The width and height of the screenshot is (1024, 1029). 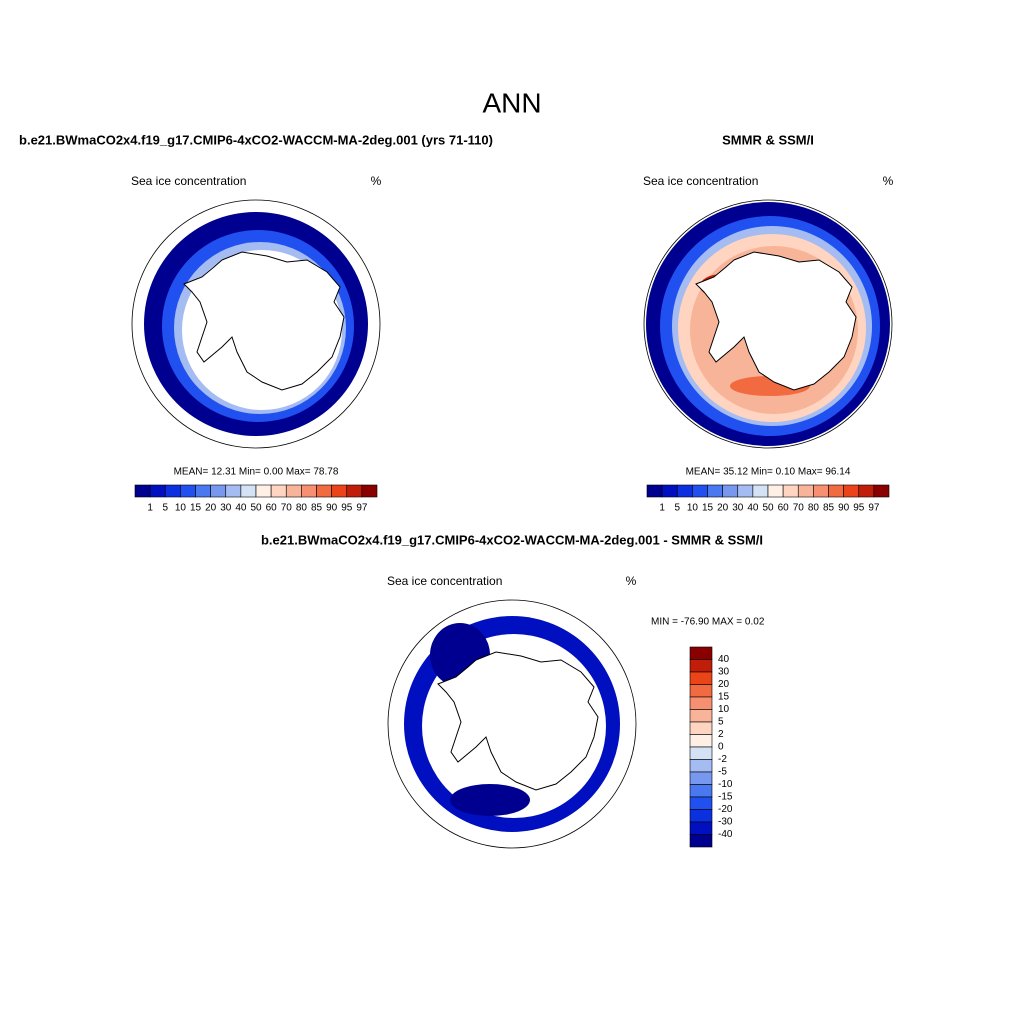 What do you see at coordinates (768, 472) in the screenshot?
I see `stats: MEAN= 35.12 Min= 0.10 Max= 96.14` at bounding box center [768, 472].